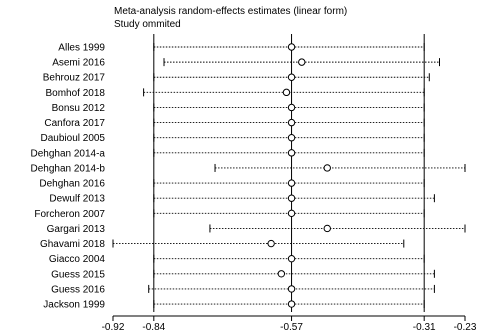 The image size is (483, 334). What do you see at coordinates (74, 305) in the screenshot?
I see `study-label: Jackson 1999` at bounding box center [74, 305].